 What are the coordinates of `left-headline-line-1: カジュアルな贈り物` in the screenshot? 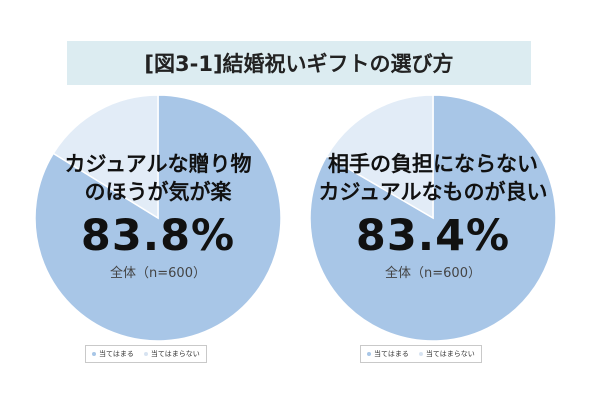 It's located at (158, 164).